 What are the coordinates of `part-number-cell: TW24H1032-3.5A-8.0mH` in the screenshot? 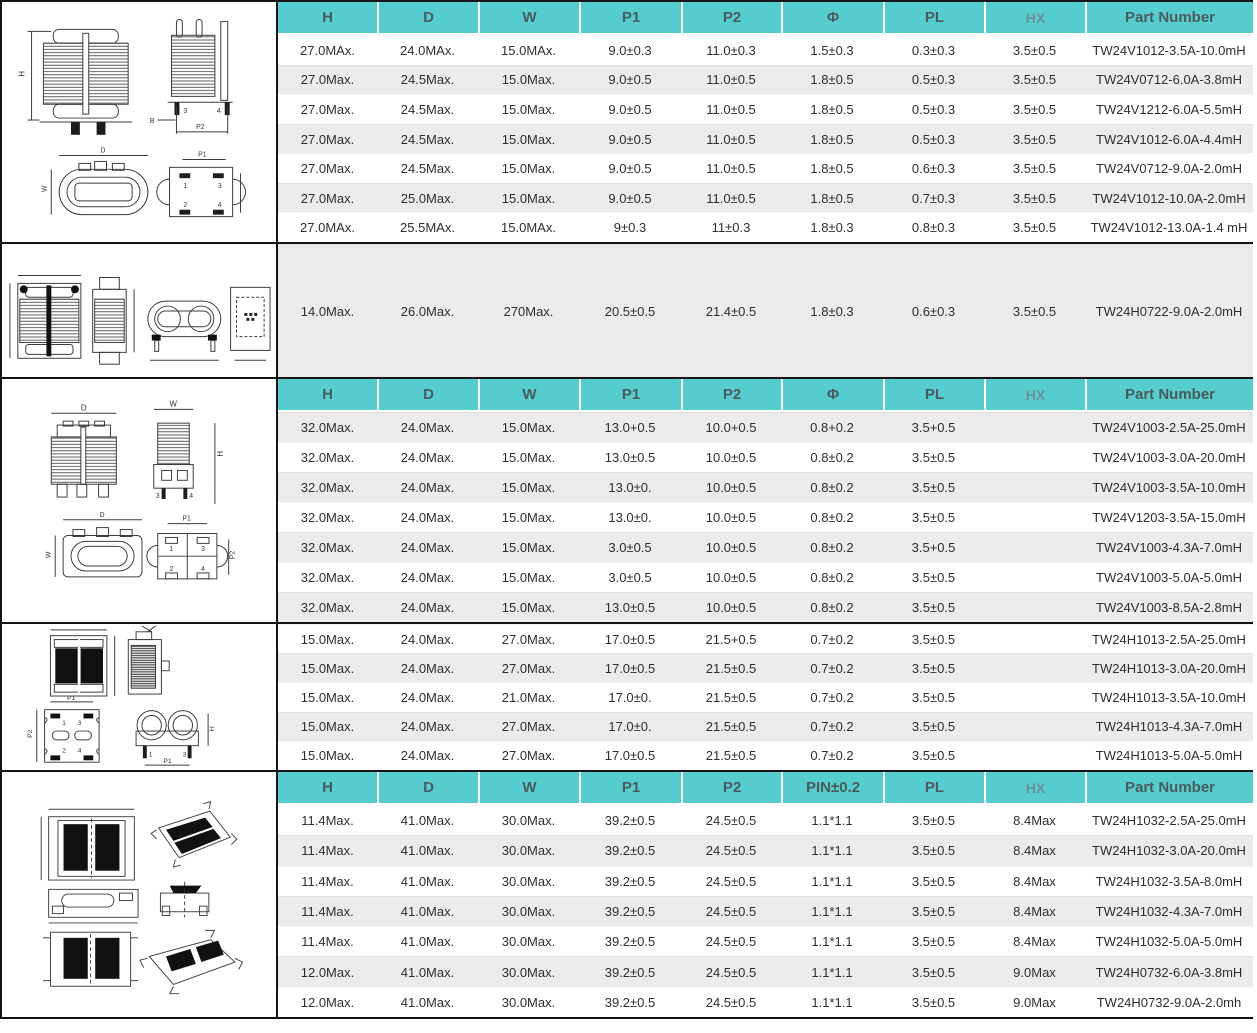 It's located at (1169, 881).